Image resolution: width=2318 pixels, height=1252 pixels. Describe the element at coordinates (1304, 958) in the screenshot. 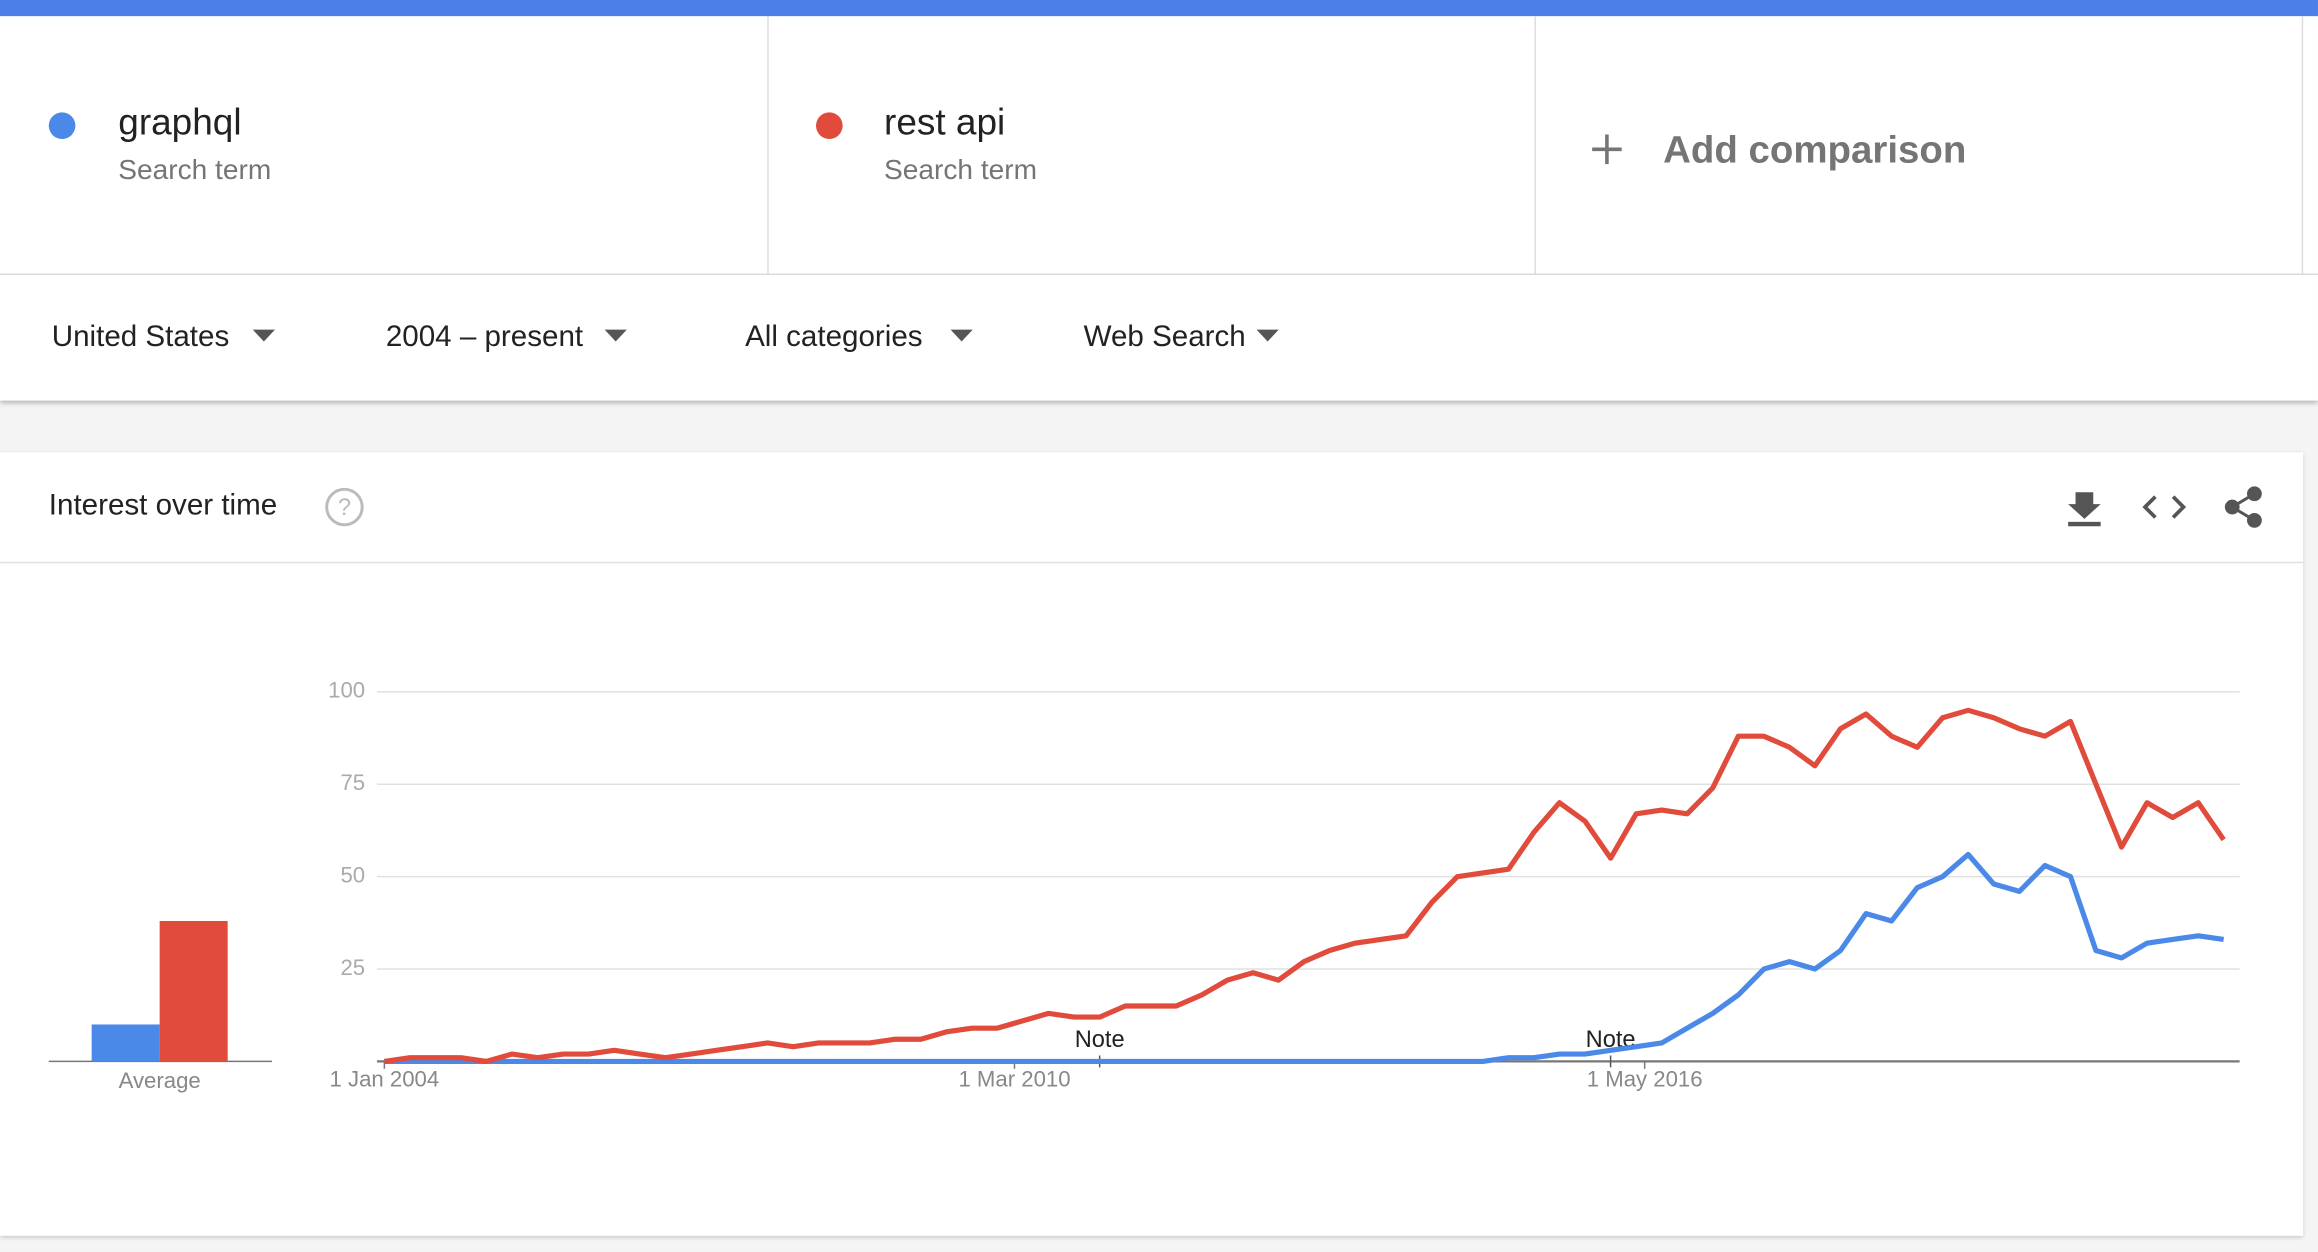

I see `series-line` at that location.